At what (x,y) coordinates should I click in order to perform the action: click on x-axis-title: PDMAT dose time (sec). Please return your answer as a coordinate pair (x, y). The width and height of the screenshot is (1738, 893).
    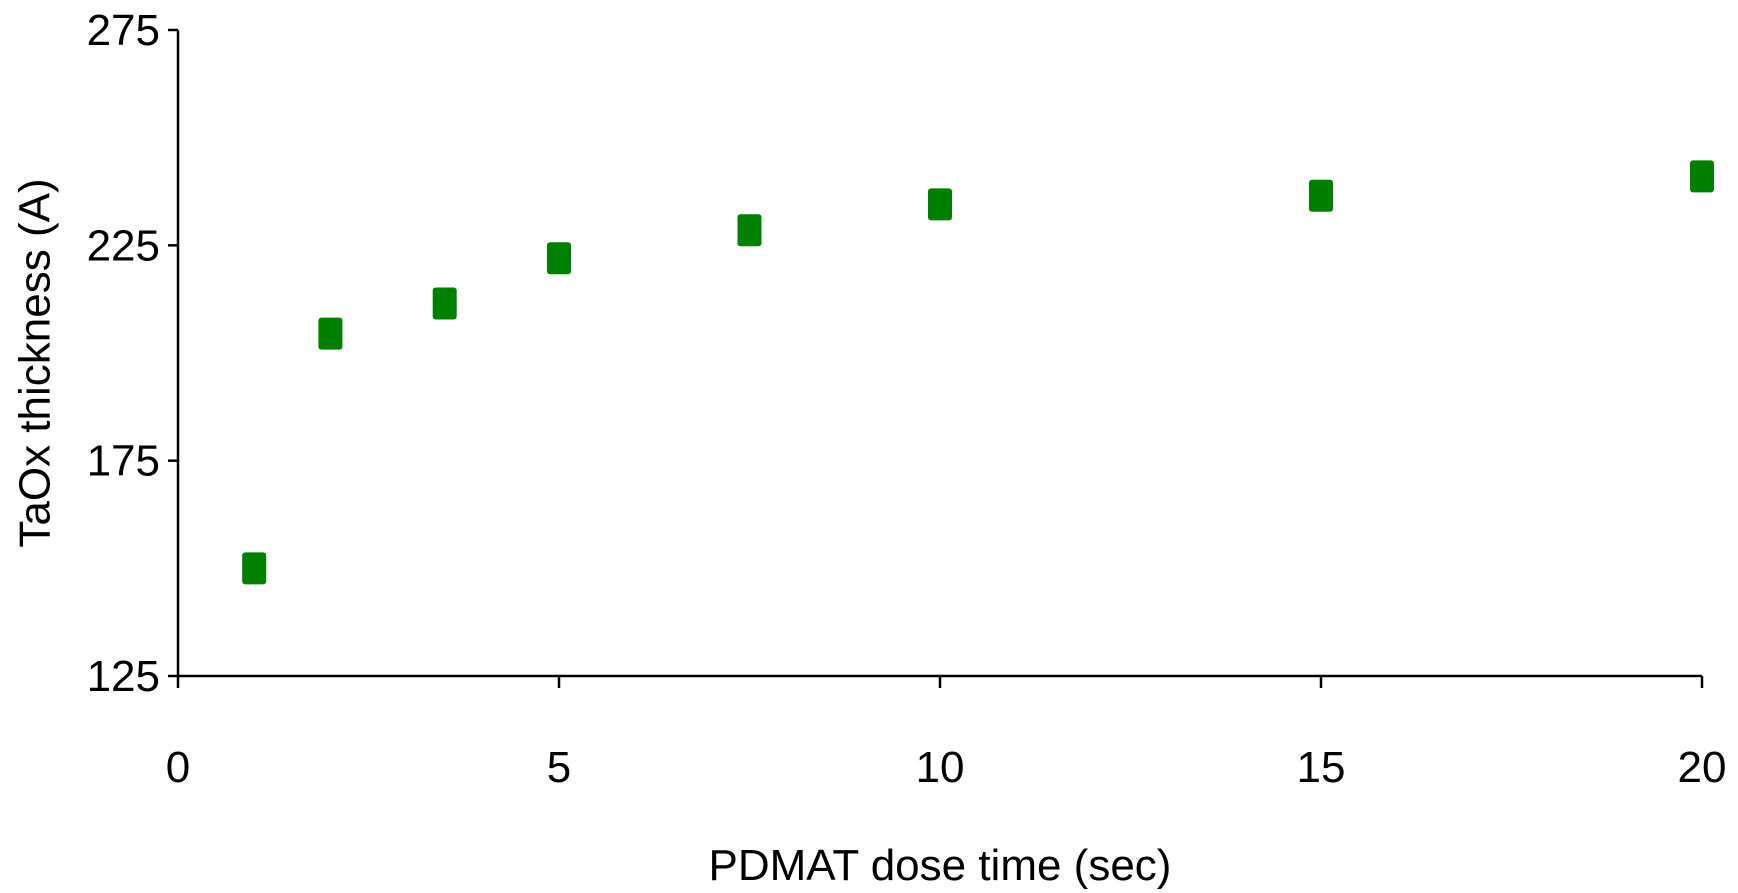
    Looking at the image, I should click on (940, 865).